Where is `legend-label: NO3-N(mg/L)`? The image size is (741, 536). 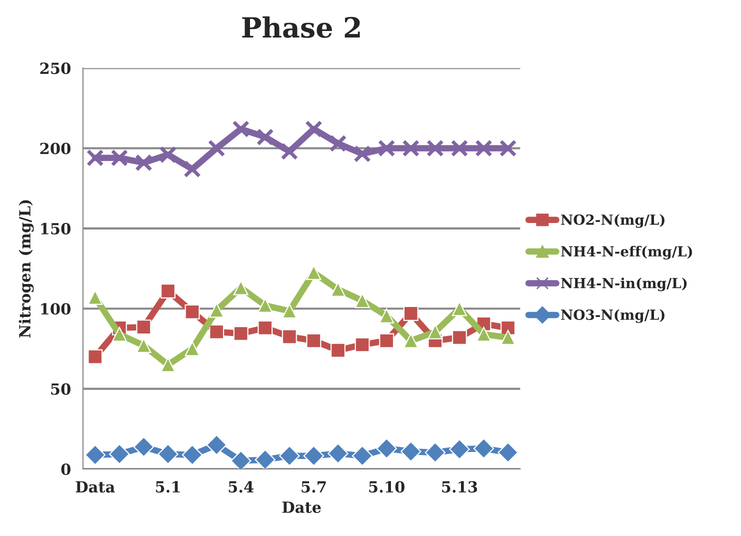 legend-label: NO3-N(mg/L) is located at coordinates (612, 316).